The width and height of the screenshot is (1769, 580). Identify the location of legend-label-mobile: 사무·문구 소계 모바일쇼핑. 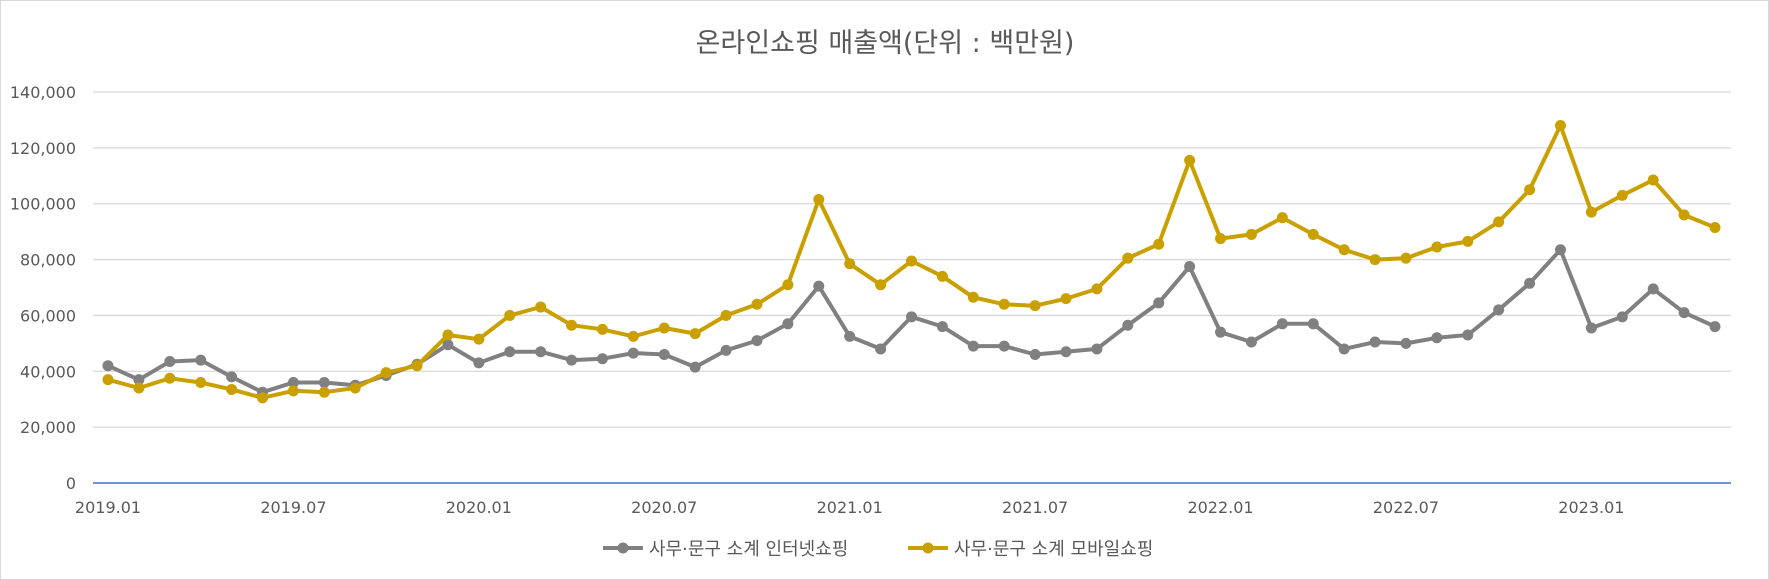
(1053, 549).